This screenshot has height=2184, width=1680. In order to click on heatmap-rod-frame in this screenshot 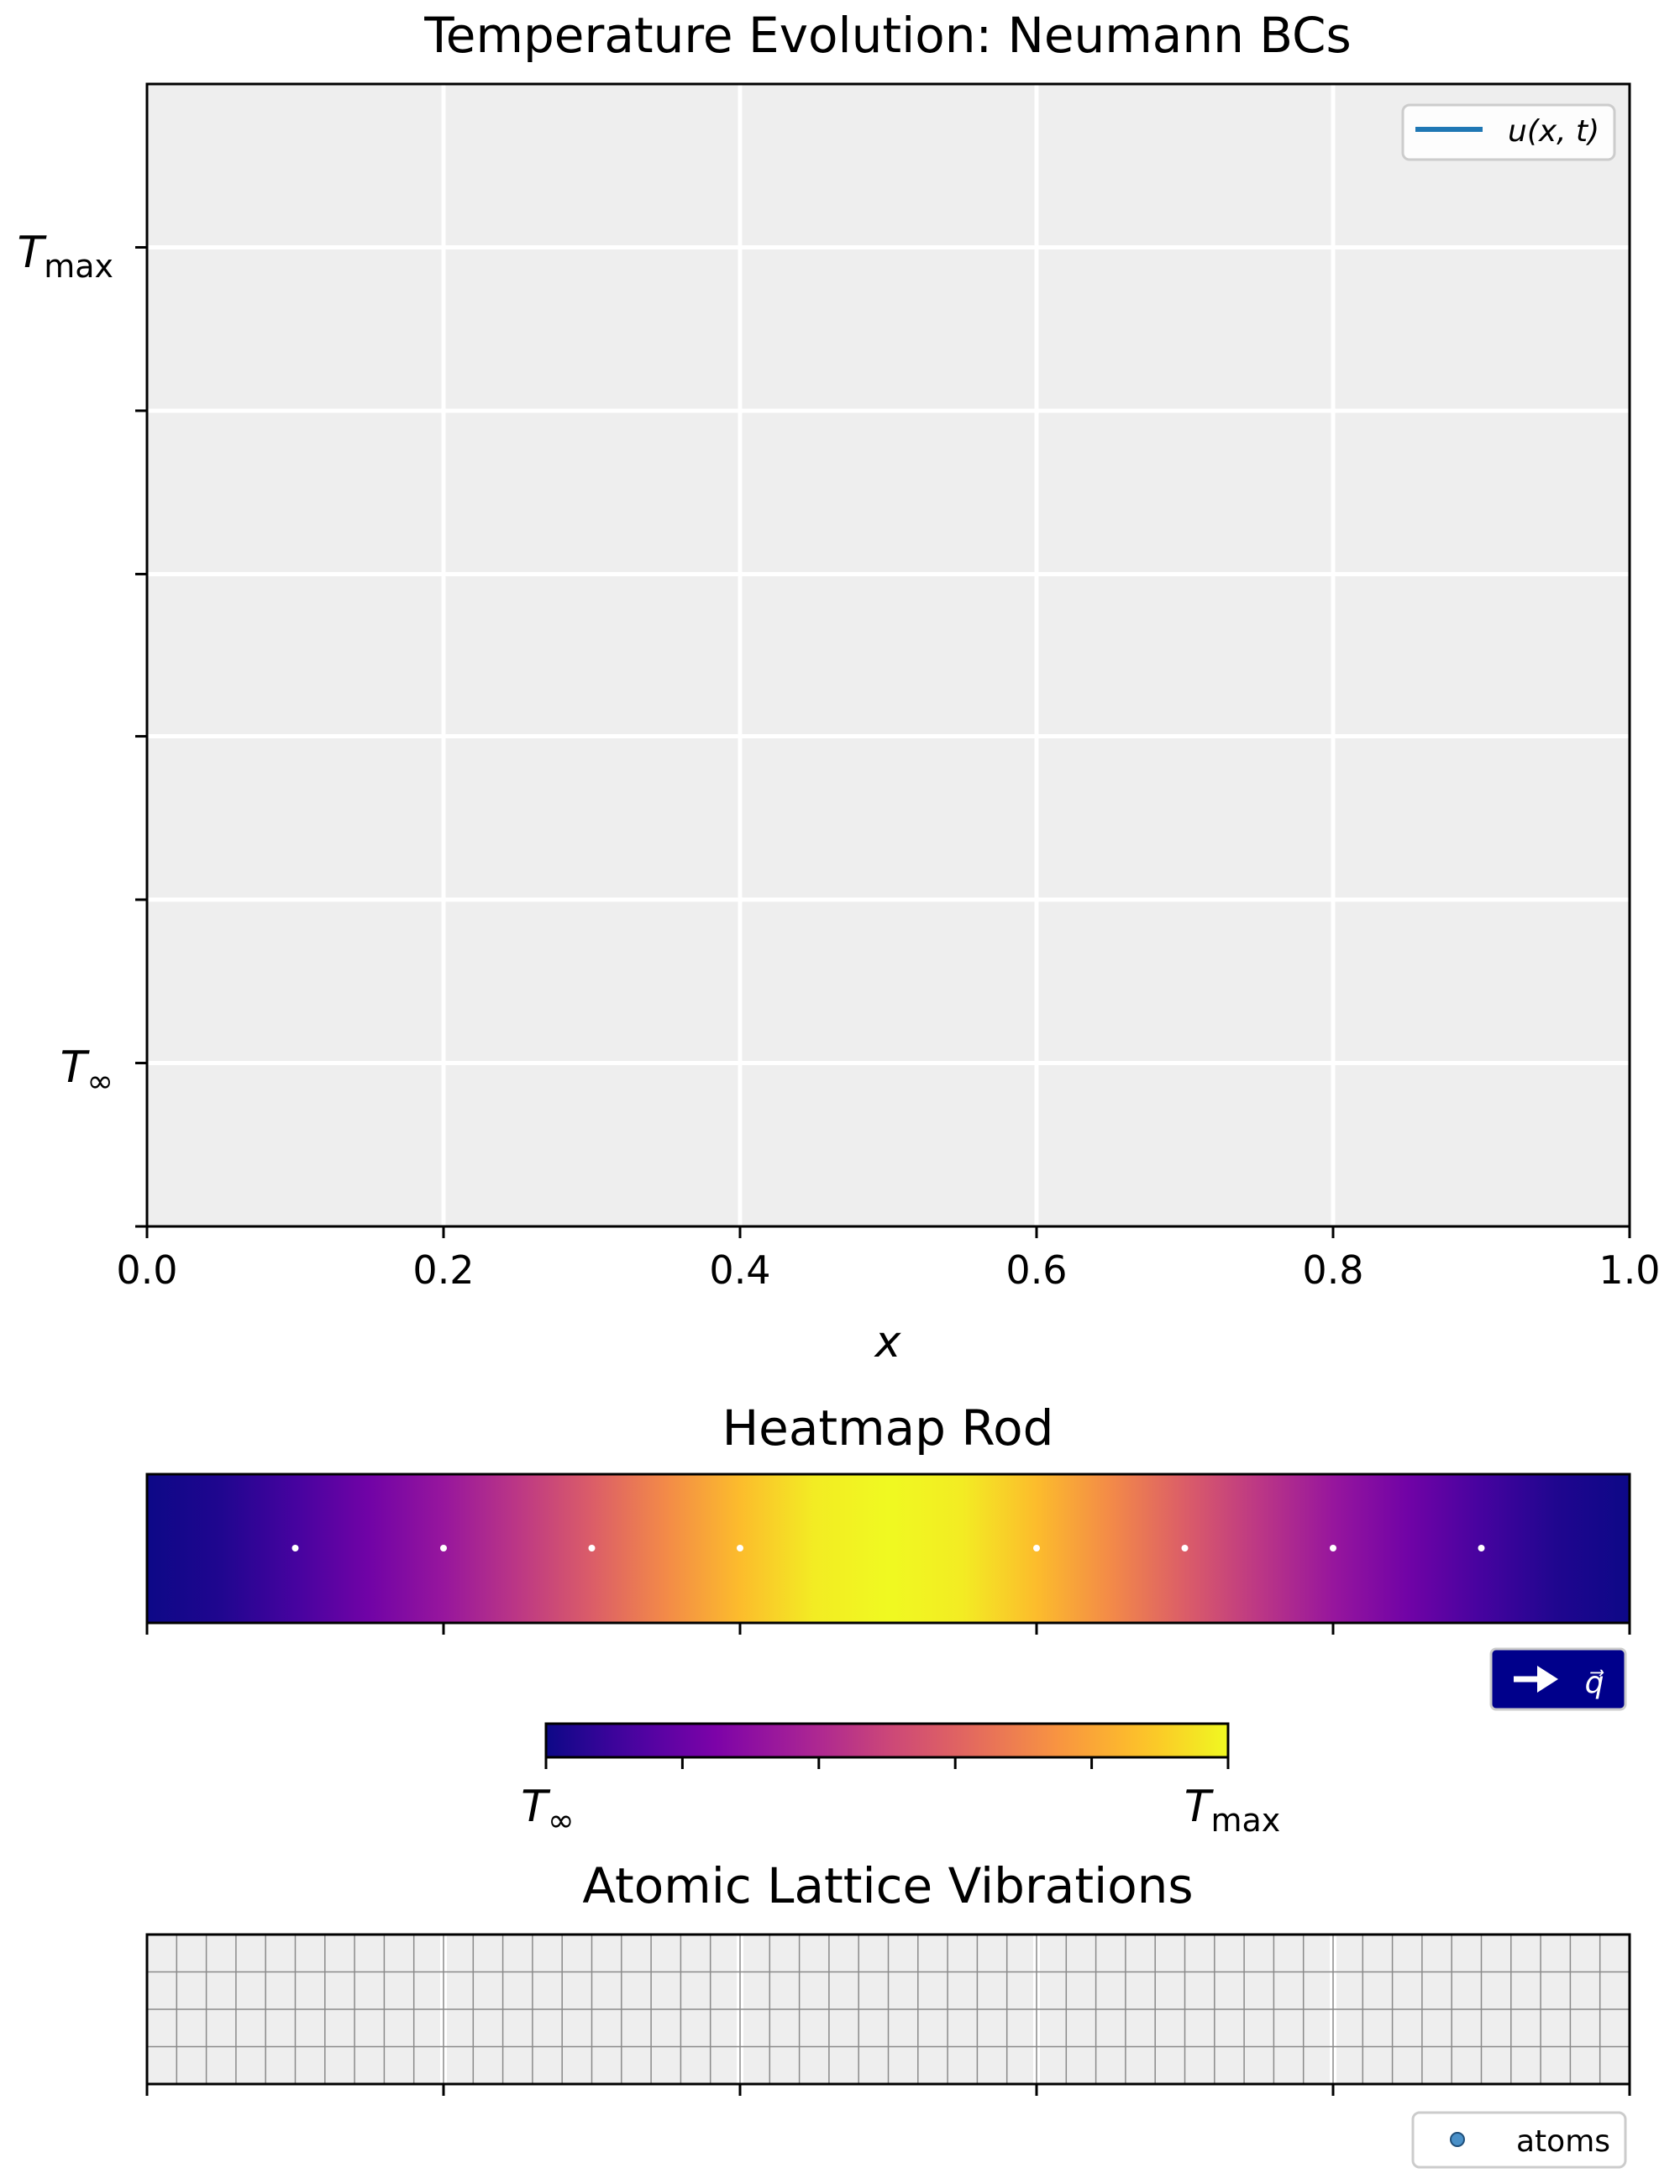, I will do `click(888, 1549)`.